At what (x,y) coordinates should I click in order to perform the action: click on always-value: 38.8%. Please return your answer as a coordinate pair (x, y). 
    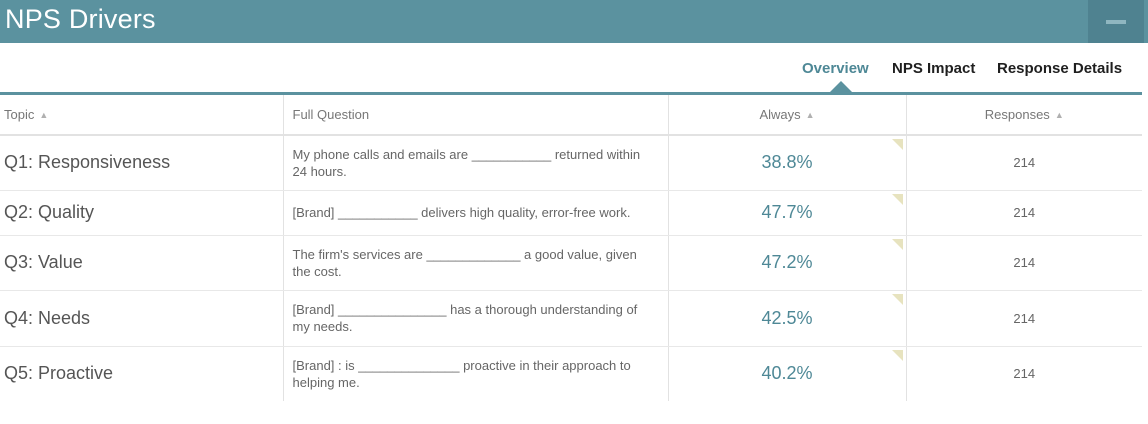
    Looking at the image, I should click on (787, 162).